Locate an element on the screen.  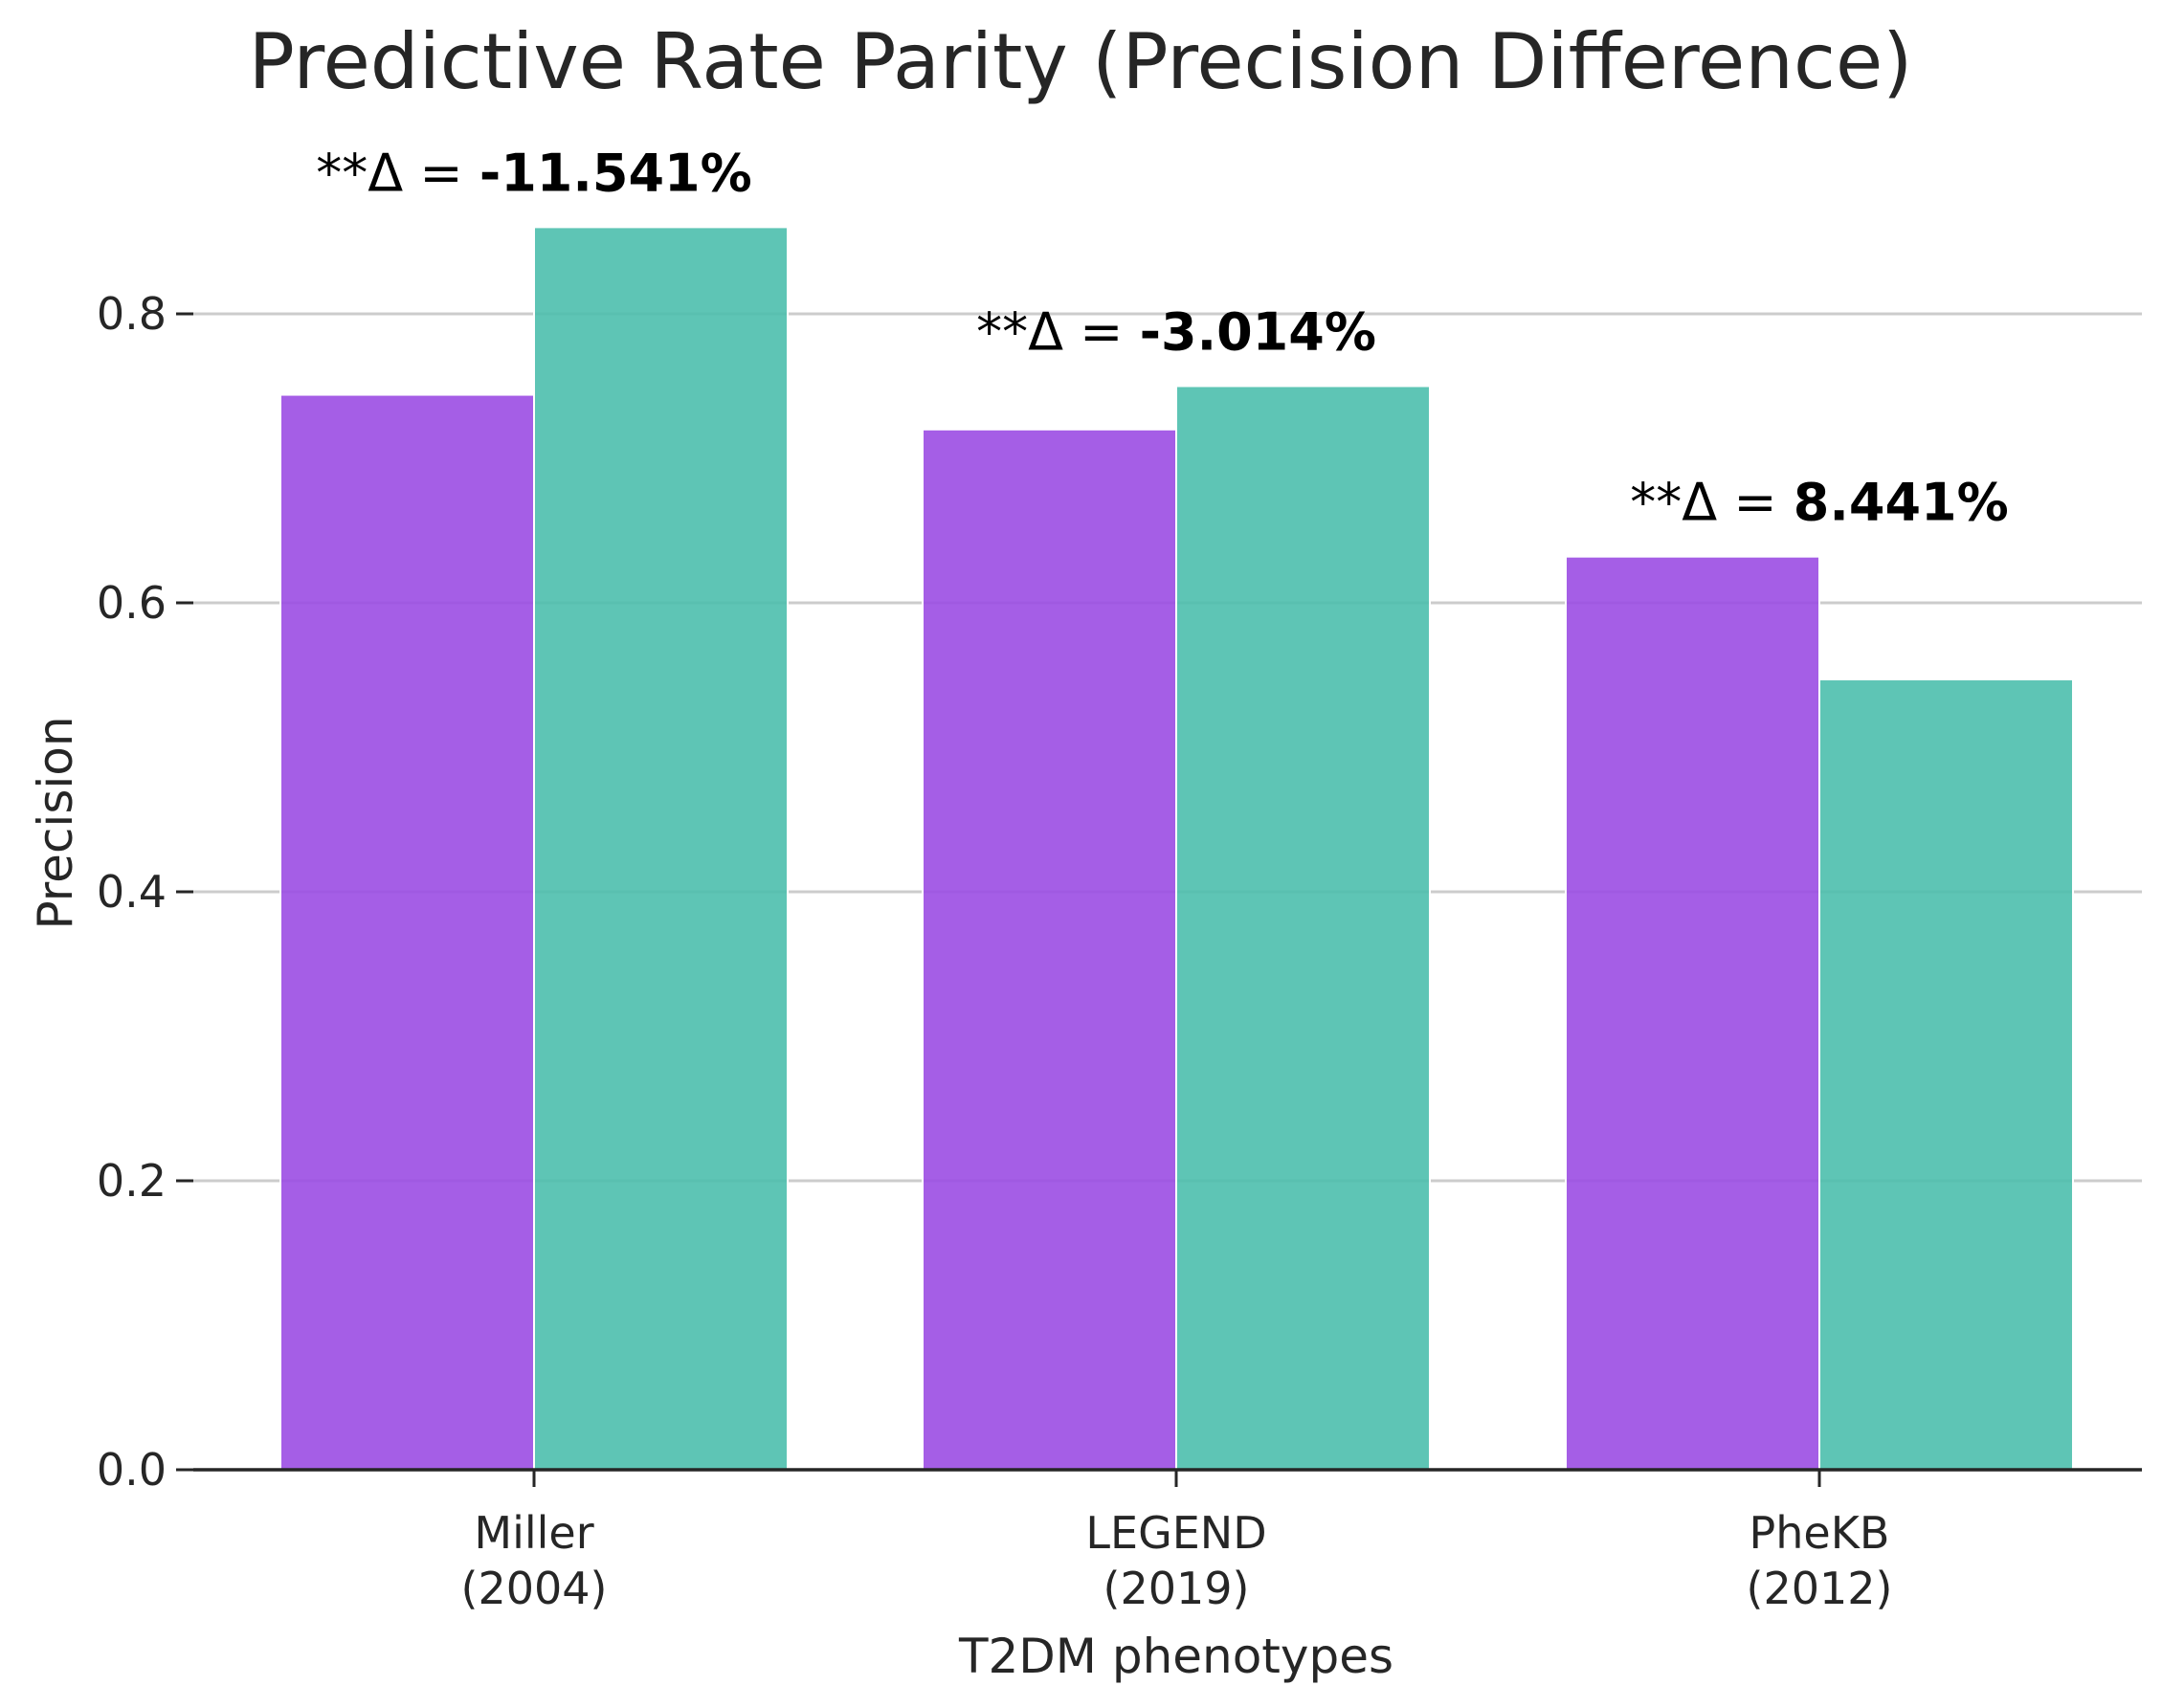
delta-annotation: **Δ = 8.441% is located at coordinates (1819, 503).